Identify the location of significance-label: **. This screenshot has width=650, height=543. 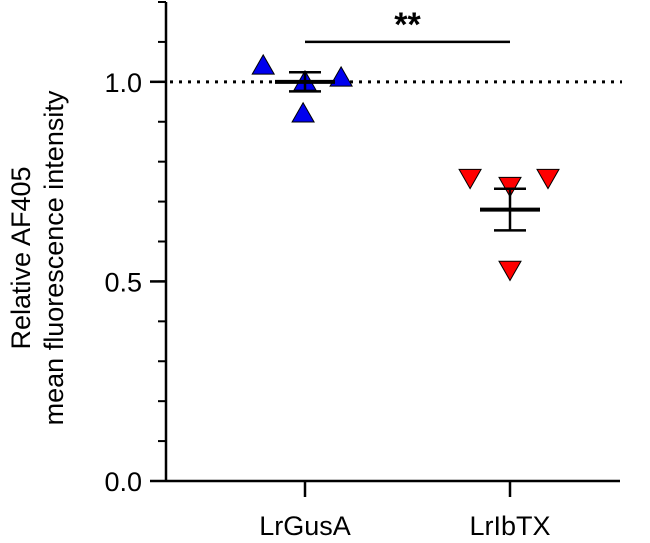
(407, 25).